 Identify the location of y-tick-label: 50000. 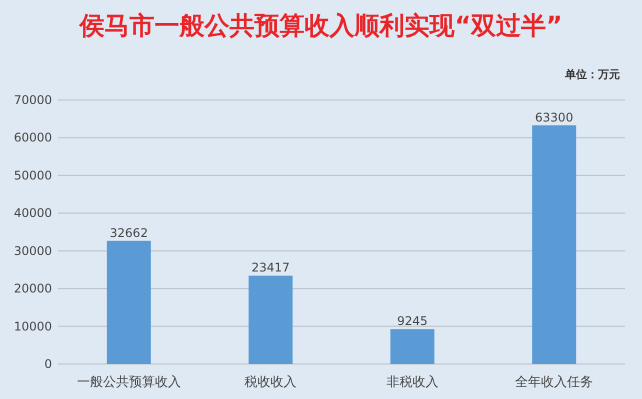
(33, 175).